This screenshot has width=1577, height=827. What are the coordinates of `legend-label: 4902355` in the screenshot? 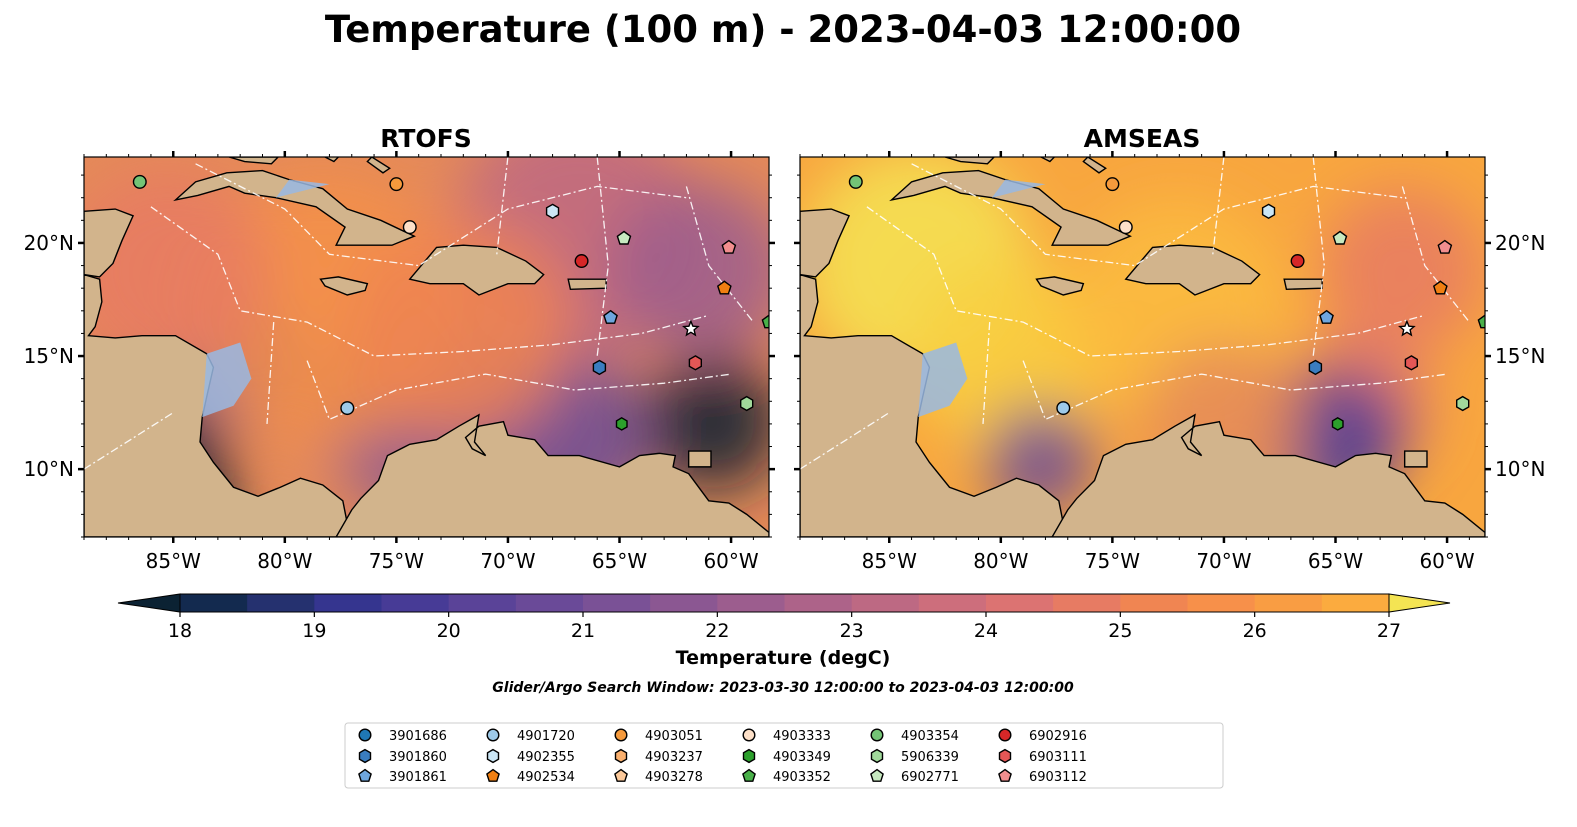 It's located at (546, 757).